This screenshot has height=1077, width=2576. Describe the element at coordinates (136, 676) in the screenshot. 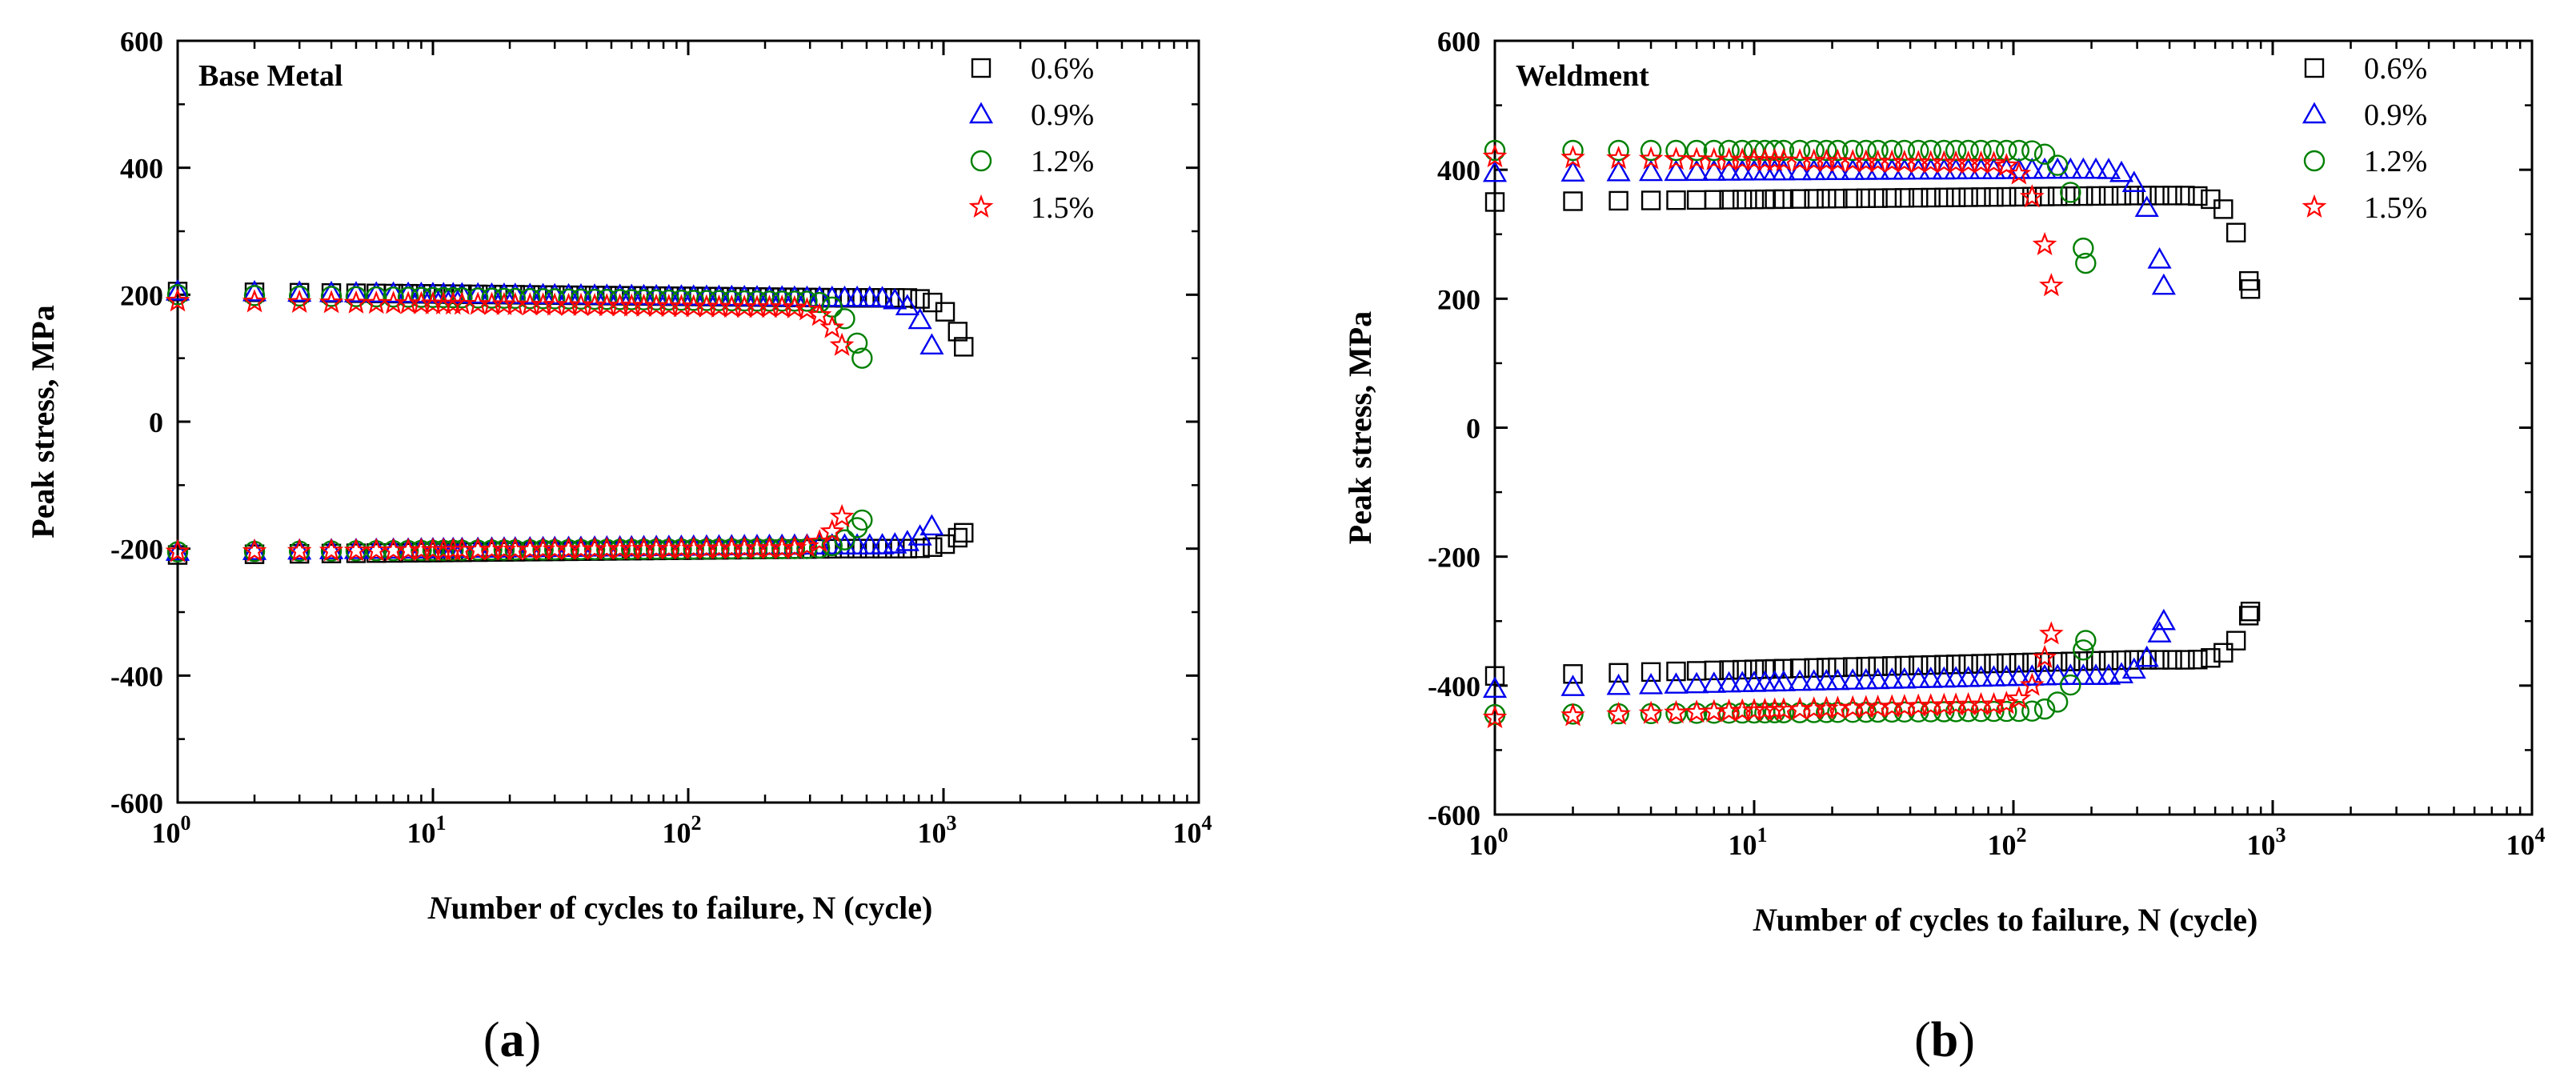

I see `y-tick-label: -400` at that location.